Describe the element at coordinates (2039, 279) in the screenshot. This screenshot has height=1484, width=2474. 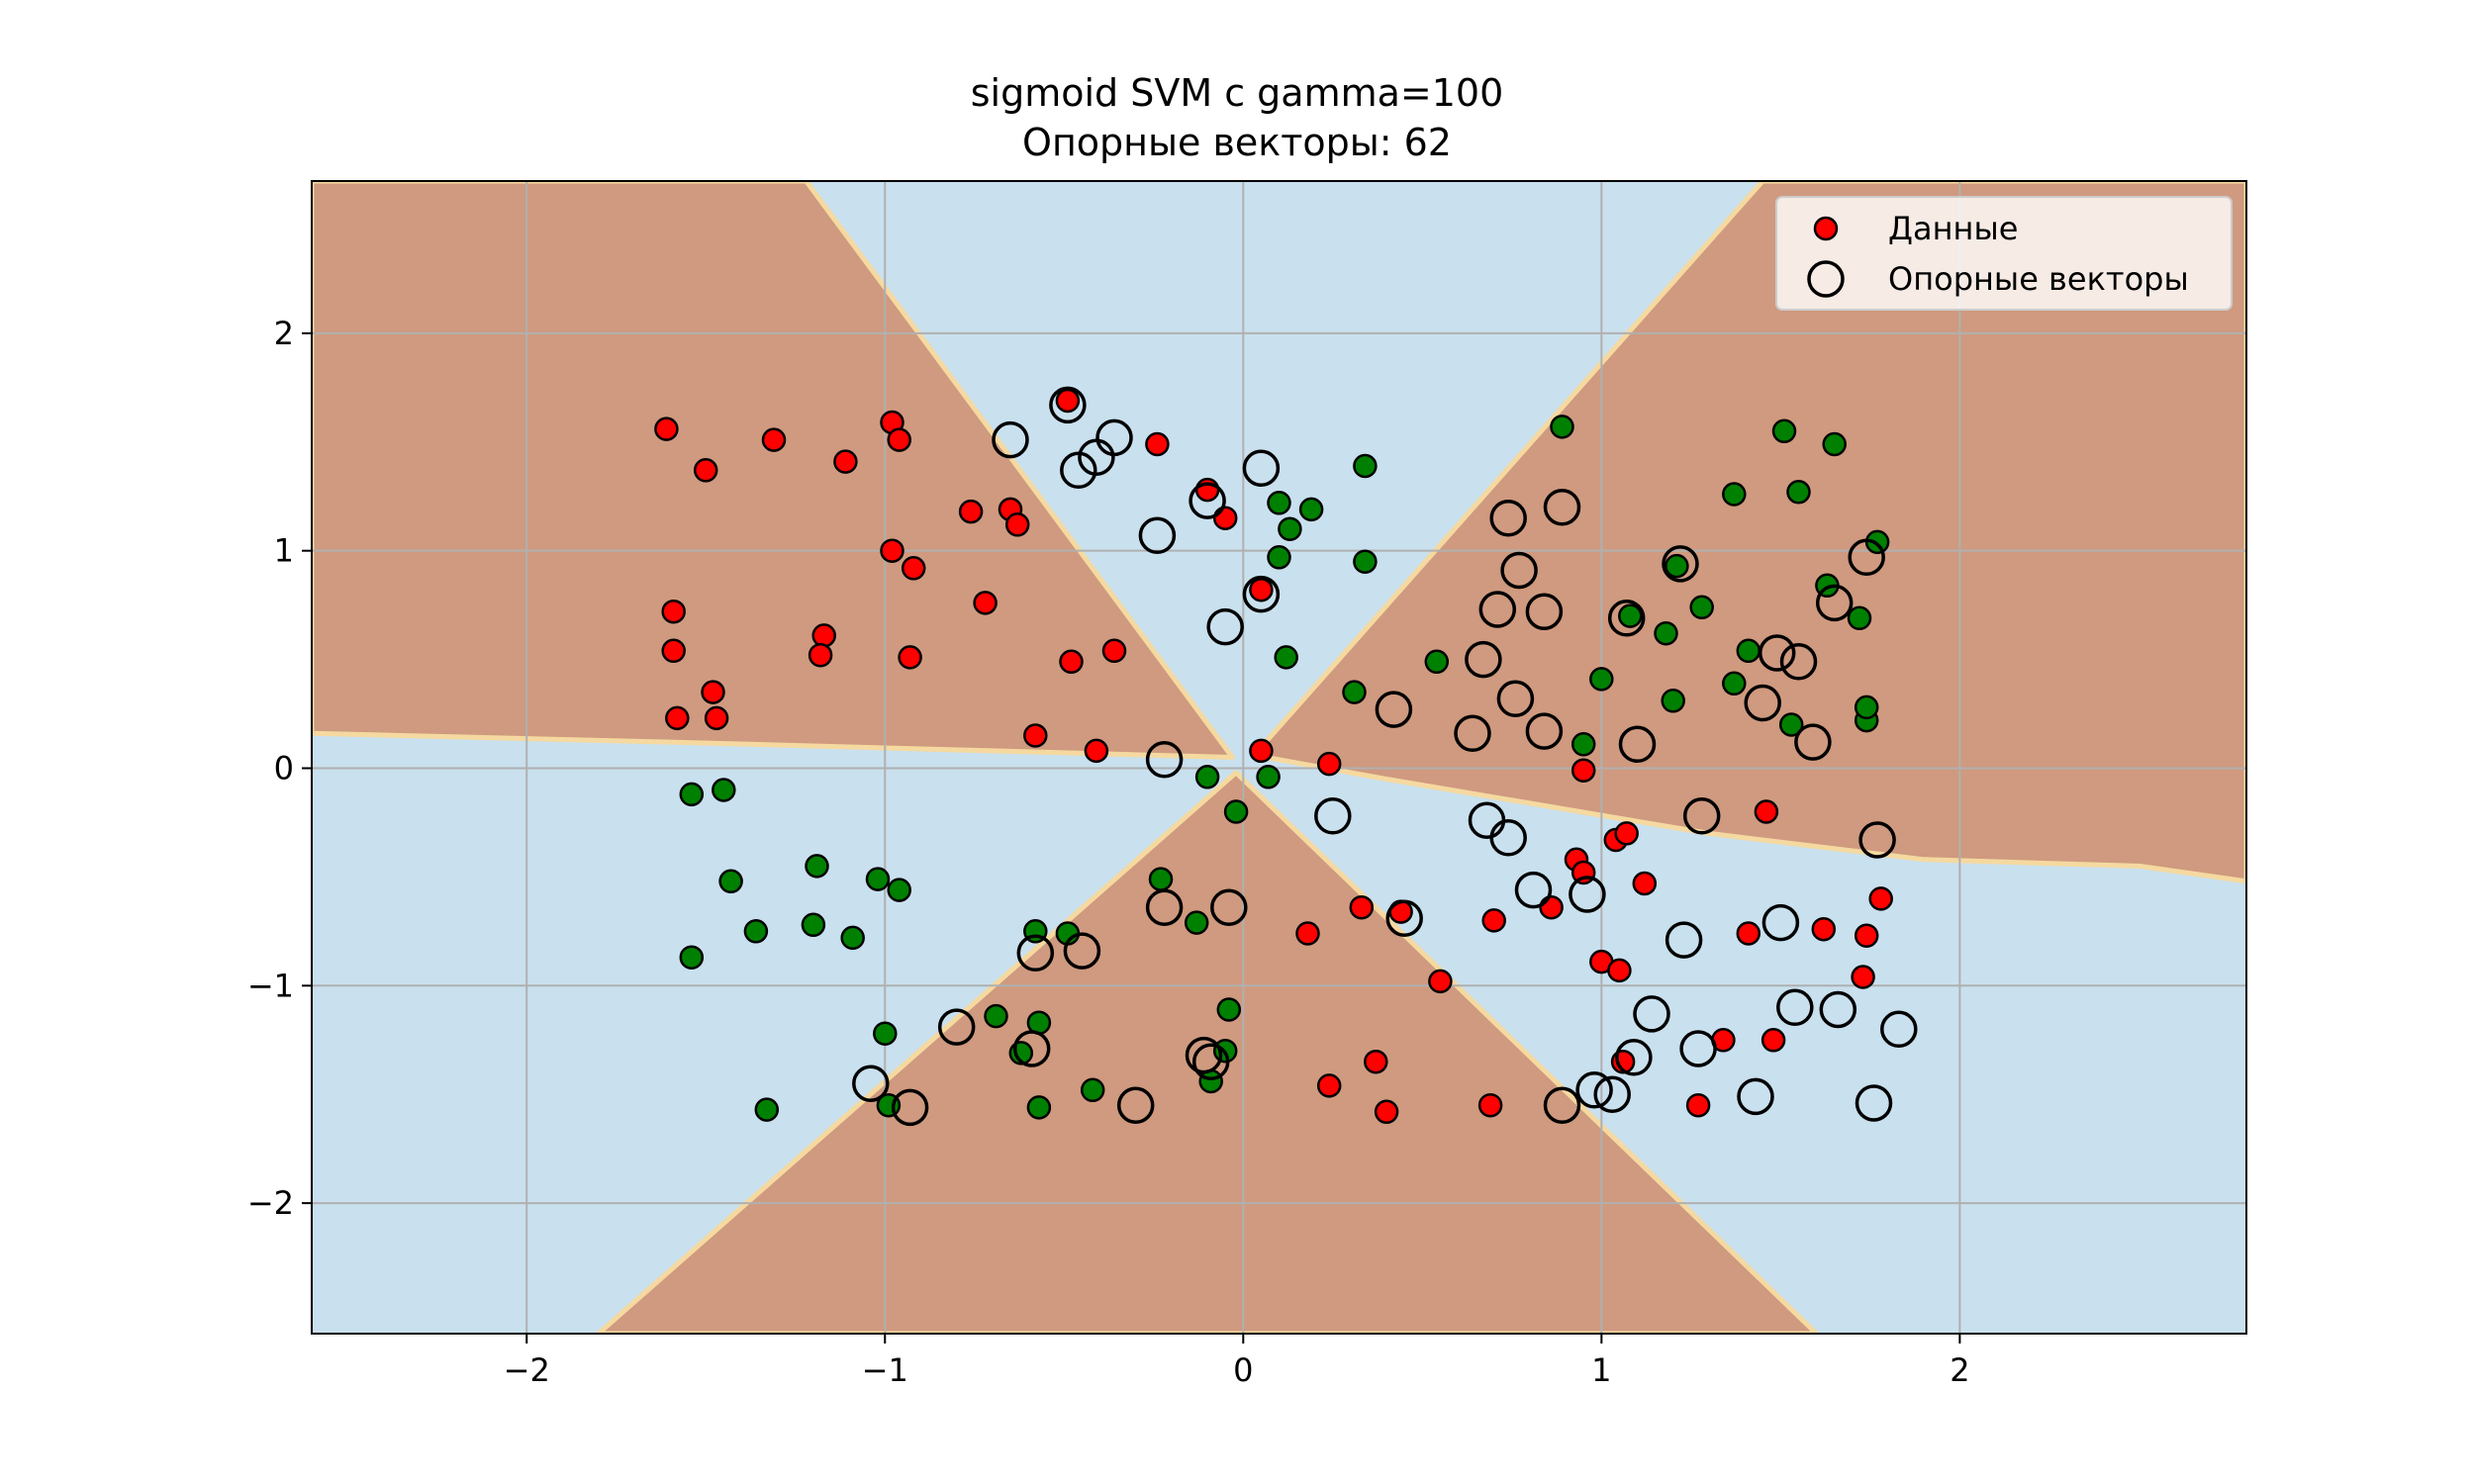
I see `legend-support-label: Опорные векторы` at that location.